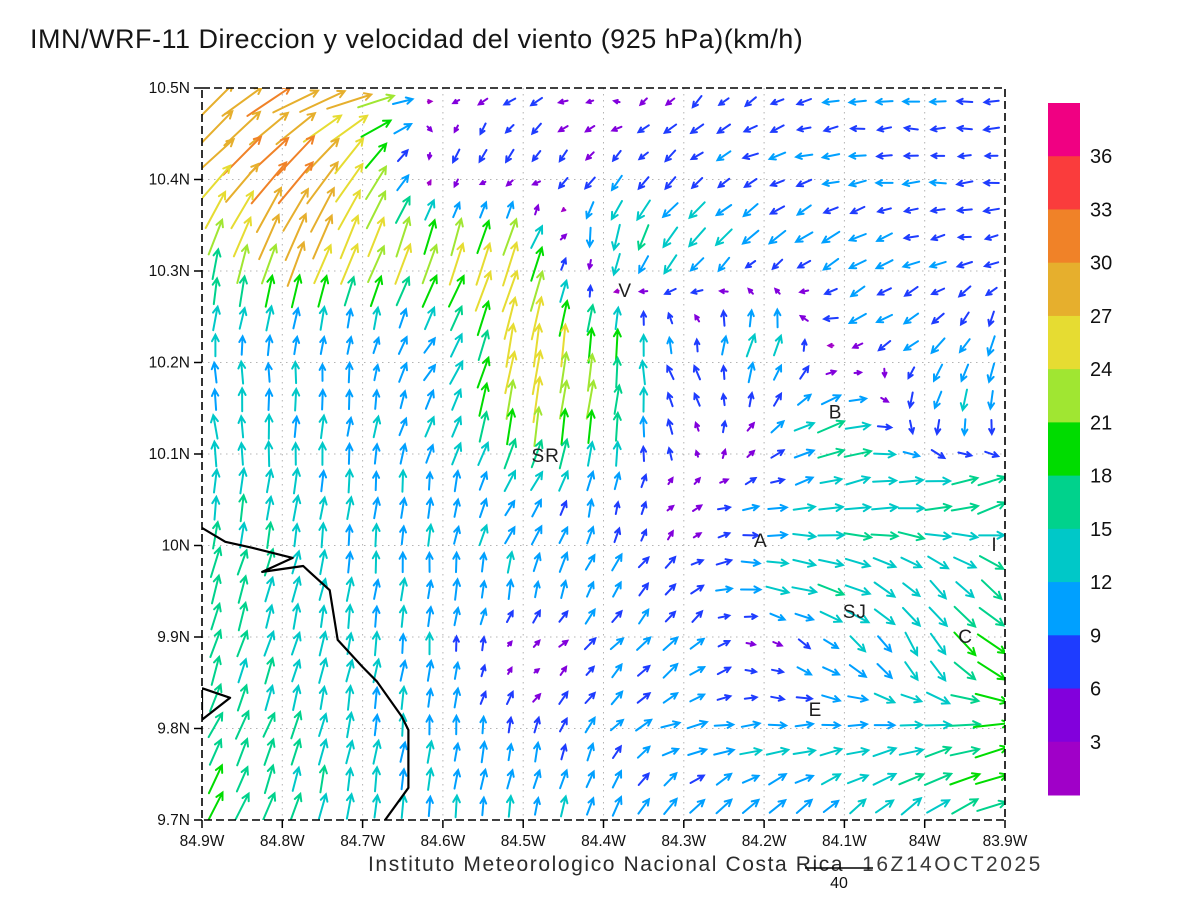  What do you see at coordinates (176, 546) in the screenshot?
I see `y-tick-label: 10N` at bounding box center [176, 546].